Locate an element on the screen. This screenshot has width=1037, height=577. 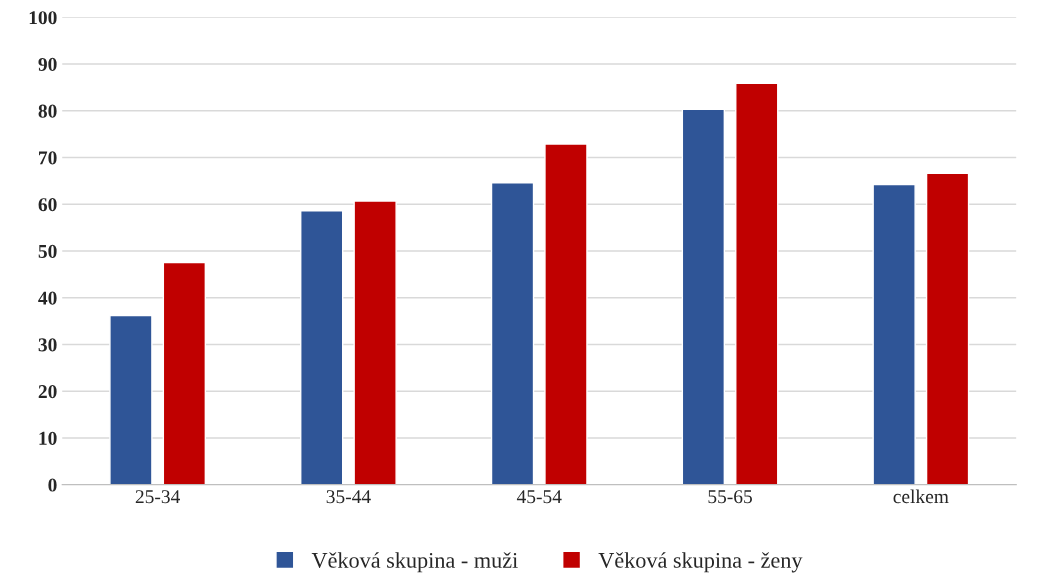
y-tick-label: 10 is located at coordinates (48, 438).